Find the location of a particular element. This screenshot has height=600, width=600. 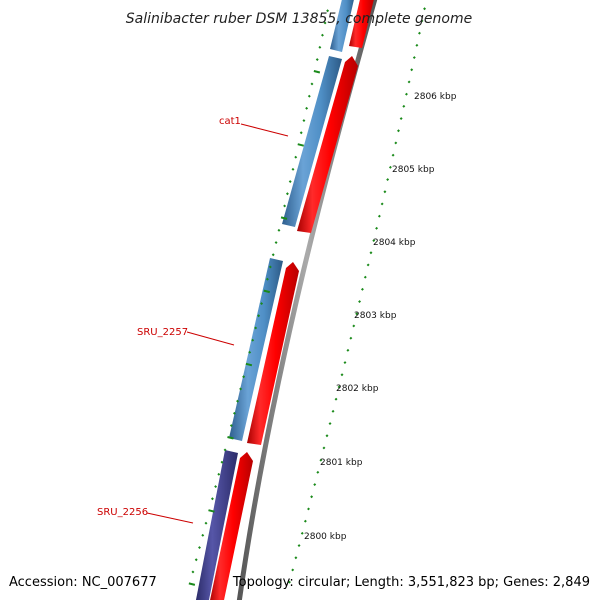

feature-reverse-top is located at coordinates (342, 26).